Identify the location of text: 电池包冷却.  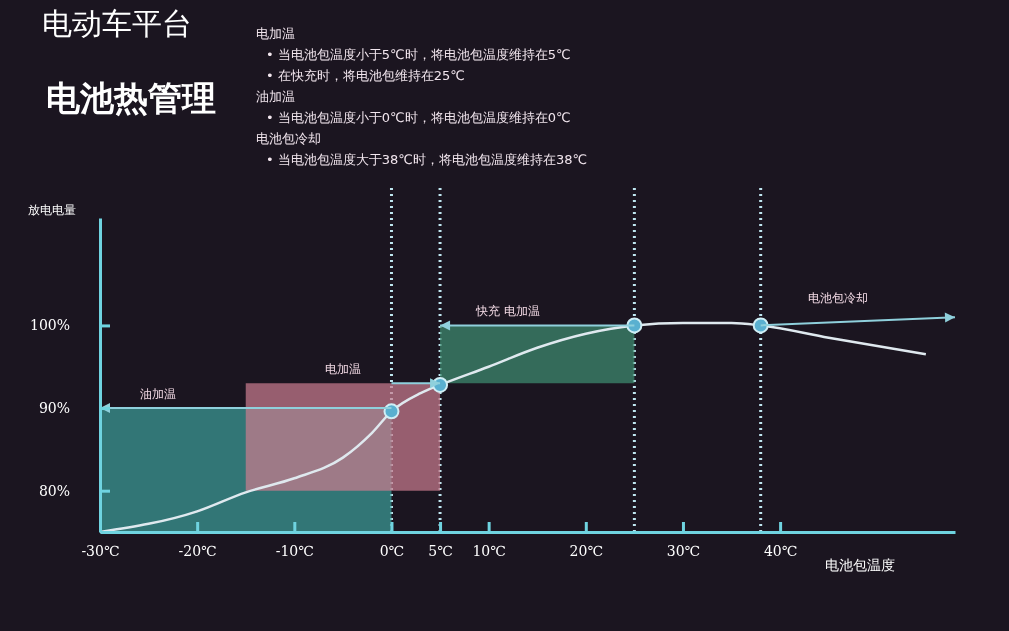
(288, 138).